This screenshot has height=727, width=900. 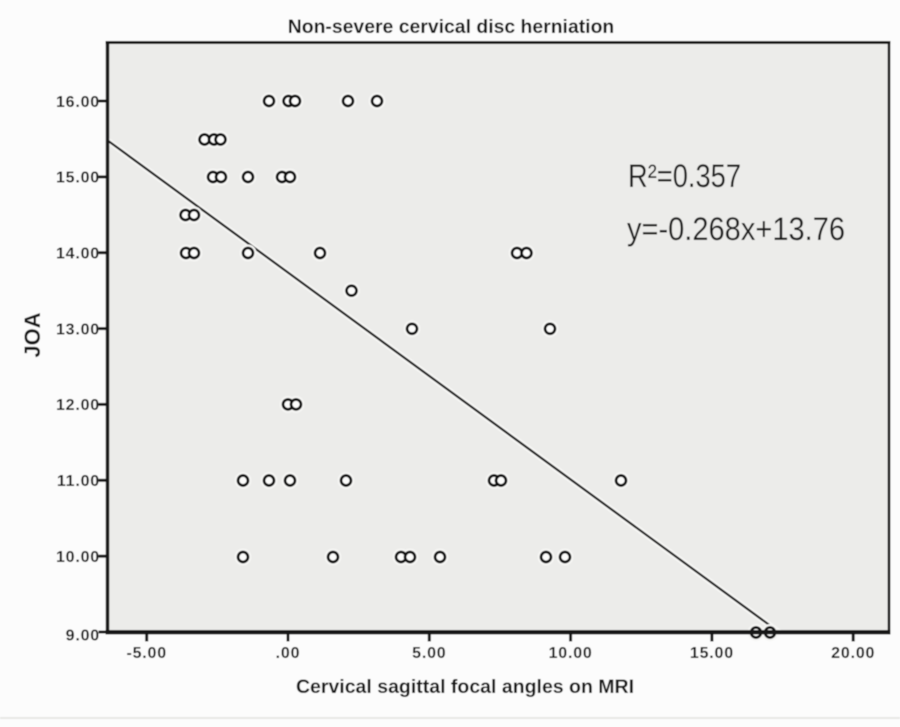 I want to click on svg-text: 13.00, so click(x=78, y=329).